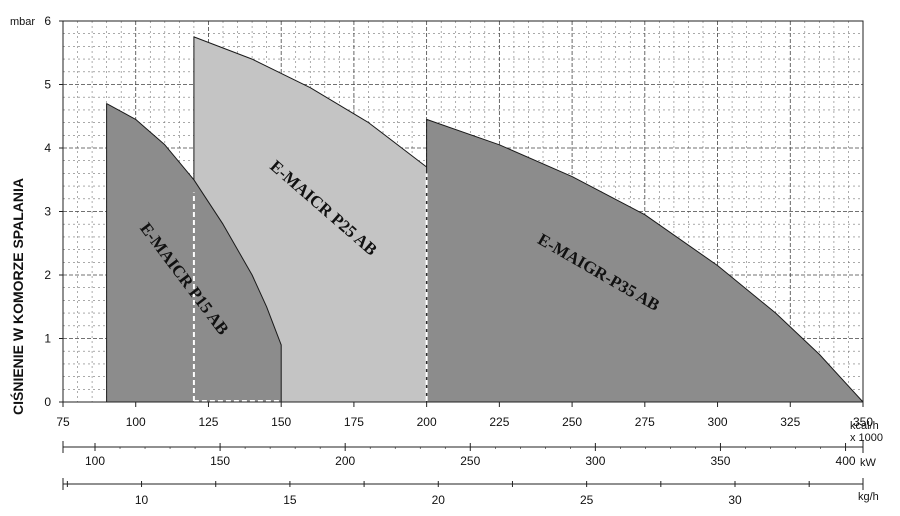  What do you see at coordinates (142, 500) in the screenshot?
I see `kg-tick-label: 10` at bounding box center [142, 500].